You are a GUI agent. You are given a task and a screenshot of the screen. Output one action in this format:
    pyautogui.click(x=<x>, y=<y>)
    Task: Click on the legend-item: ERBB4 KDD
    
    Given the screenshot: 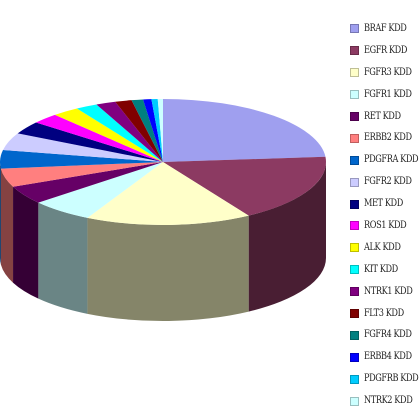 What is the action you would take?
    pyautogui.click(x=385, y=357)
    